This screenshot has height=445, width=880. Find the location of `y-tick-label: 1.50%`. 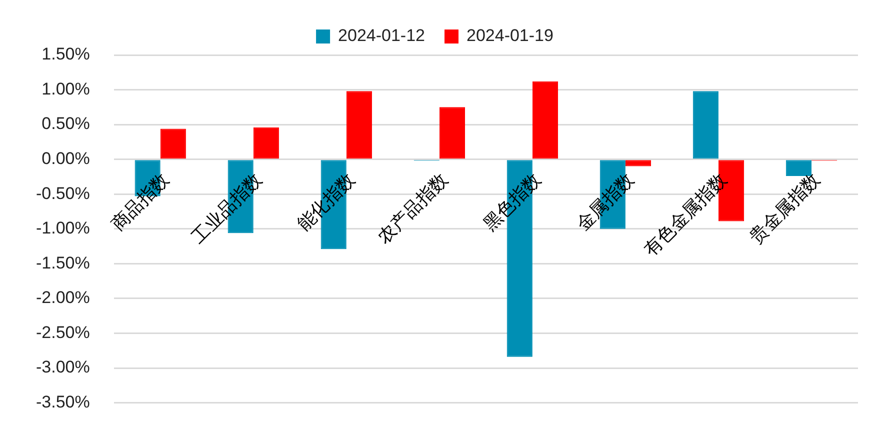

y-tick-label: 1.50% is located at coordinates (66, 54).